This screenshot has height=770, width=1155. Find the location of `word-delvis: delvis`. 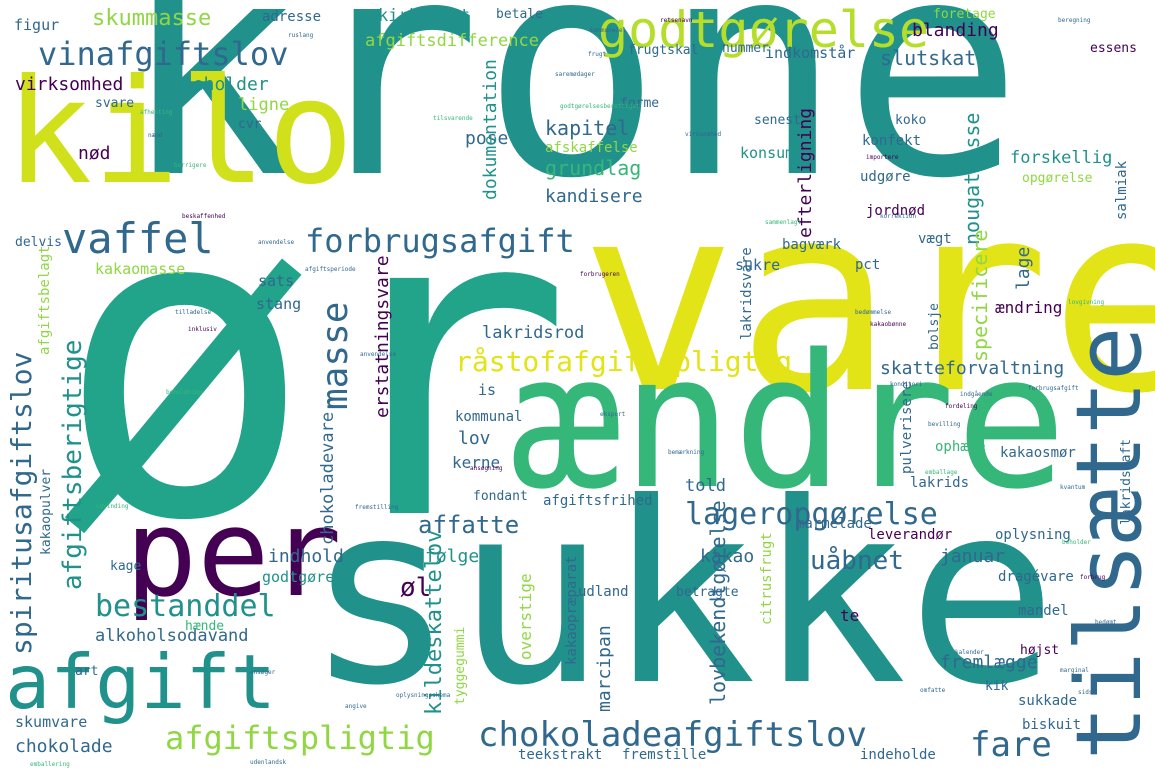

word-delvis: delvis is located at coordinates (38, 242).